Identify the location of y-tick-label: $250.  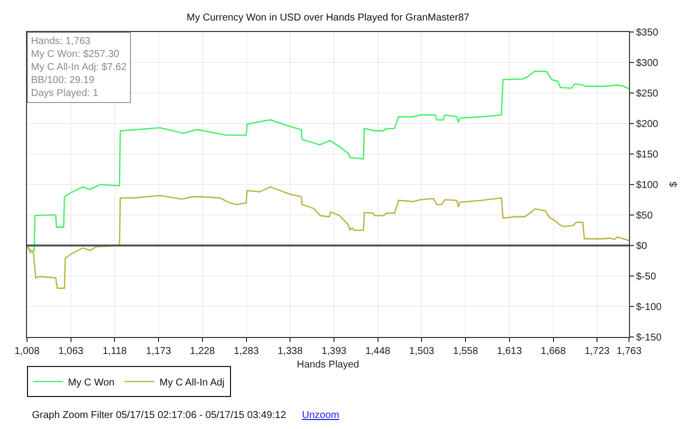
(647, 94).